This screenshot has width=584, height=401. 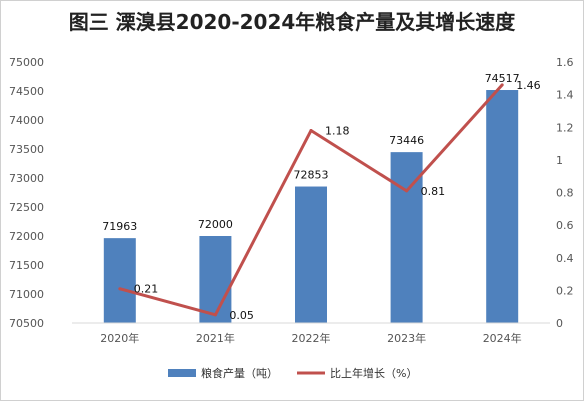 I want to click on left-axis-tick-label: 75000, so click(x=26, y=62).